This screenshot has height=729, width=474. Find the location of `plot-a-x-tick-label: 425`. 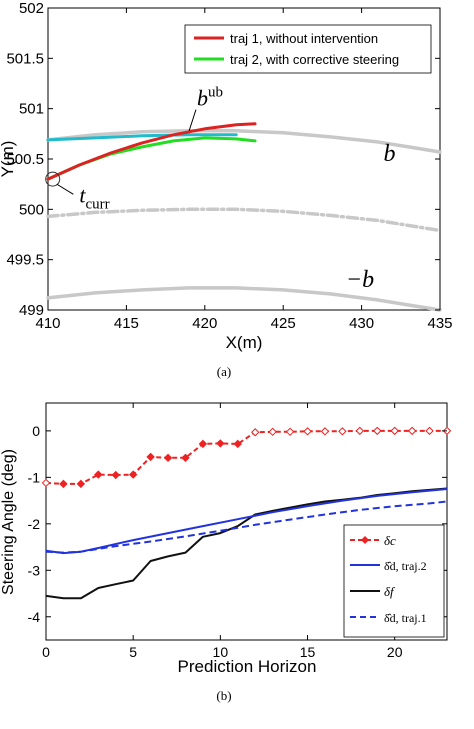

plot-a-x-tick-label: 425 is located at coordinates (283, 323).